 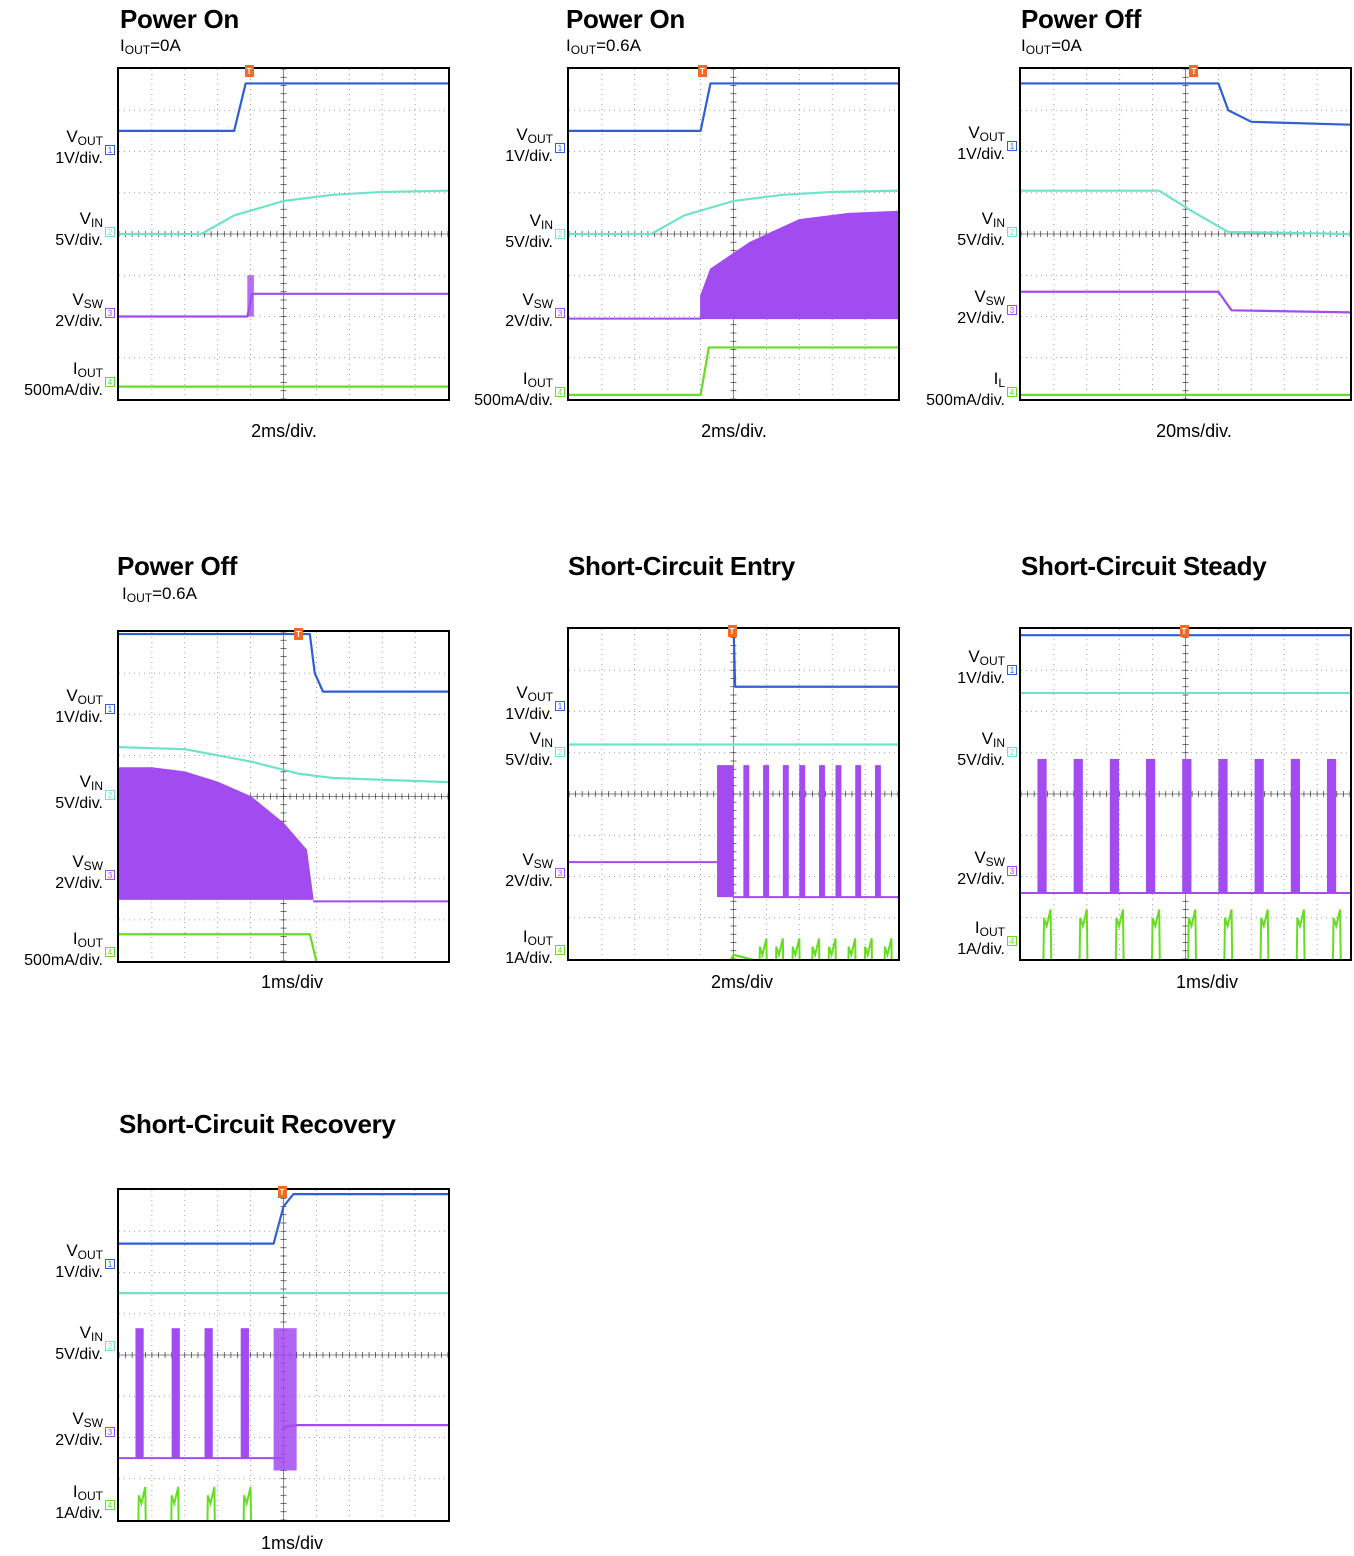 I want to click on trace-iout, so click(x=218, y=947).